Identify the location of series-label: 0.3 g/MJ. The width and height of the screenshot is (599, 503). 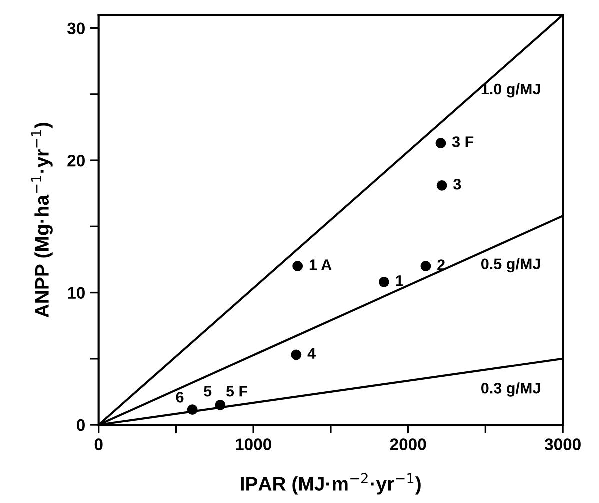
(511, 389).